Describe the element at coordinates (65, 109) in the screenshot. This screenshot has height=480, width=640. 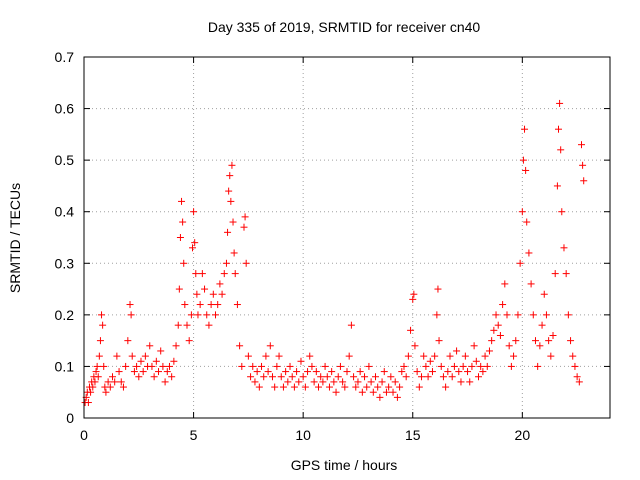
I see `y-tick-label: 0.6` at that location.